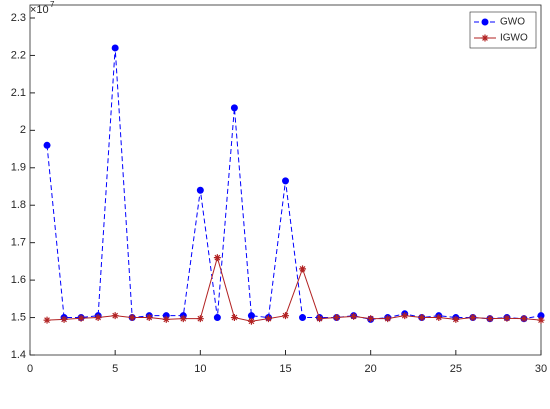  Describe the element at coordinates (456, 369) in the screenshot. I see `x-tick-label: 25` at that location.